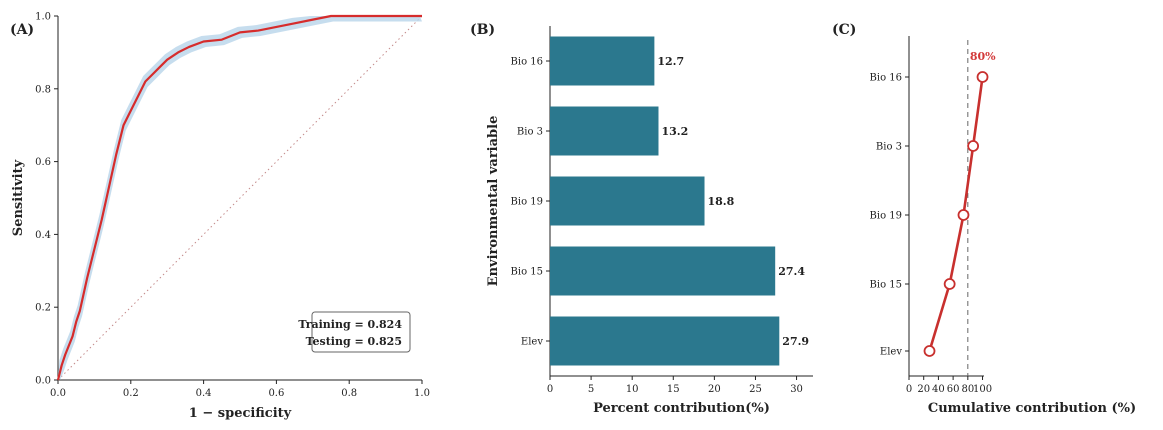 The image size is (1163, 430). Describe the element at coordinates (956, 214) in the screenshot. I see `cumulative-line` at that location.